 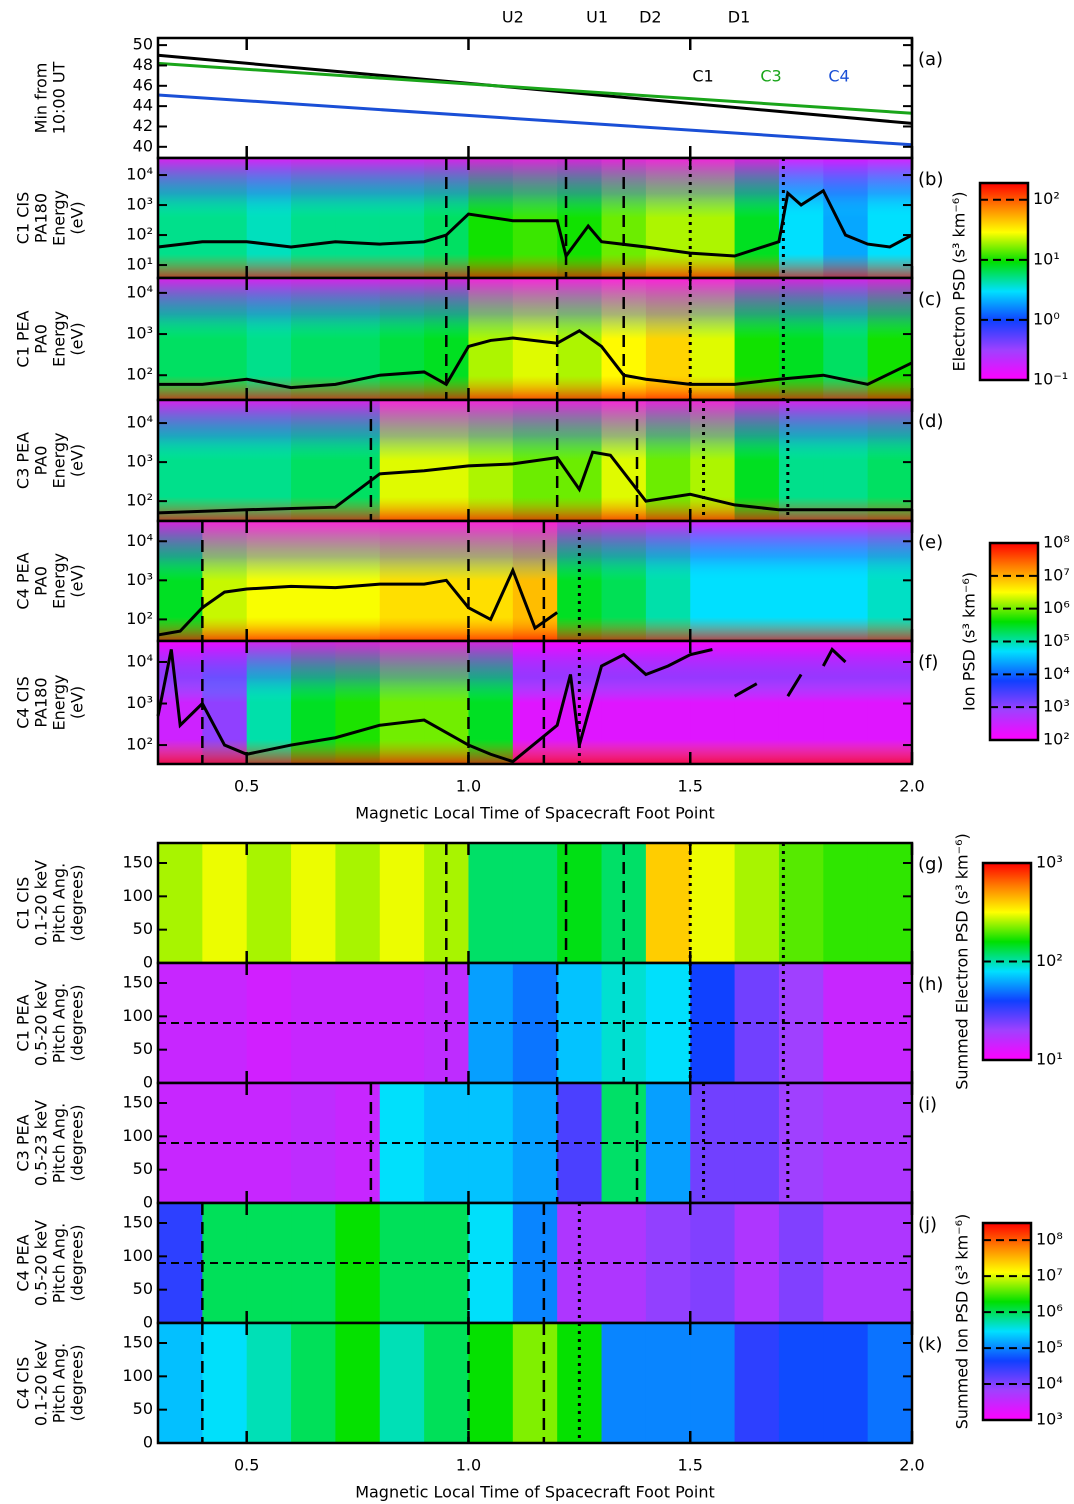 I want to click on event-label: D1, so click(x=739, y=17).